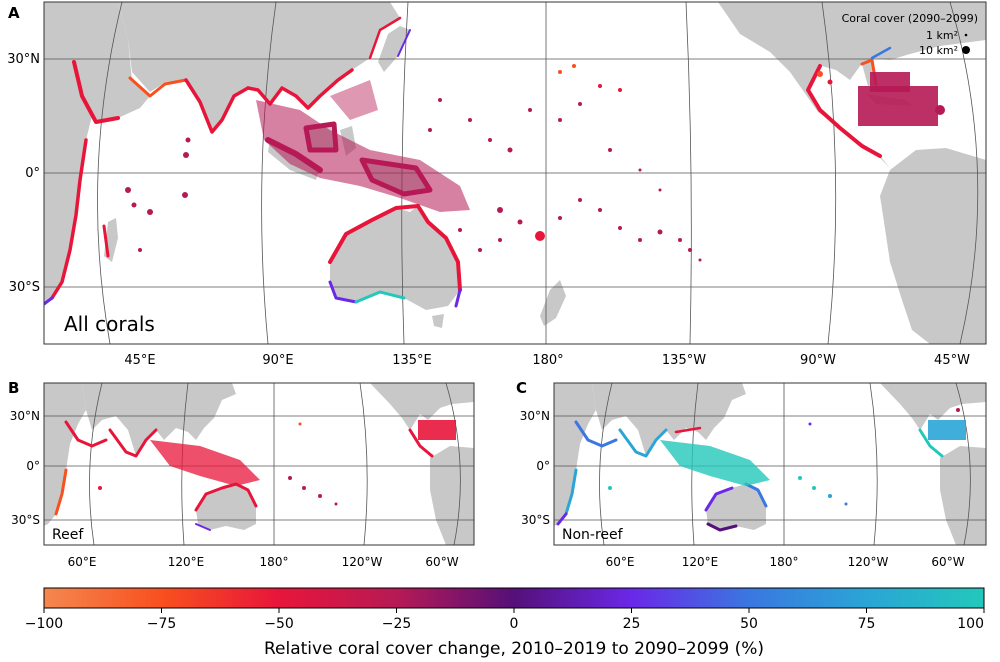  I want to click on coral-caribbean-a, so click(901, 99).